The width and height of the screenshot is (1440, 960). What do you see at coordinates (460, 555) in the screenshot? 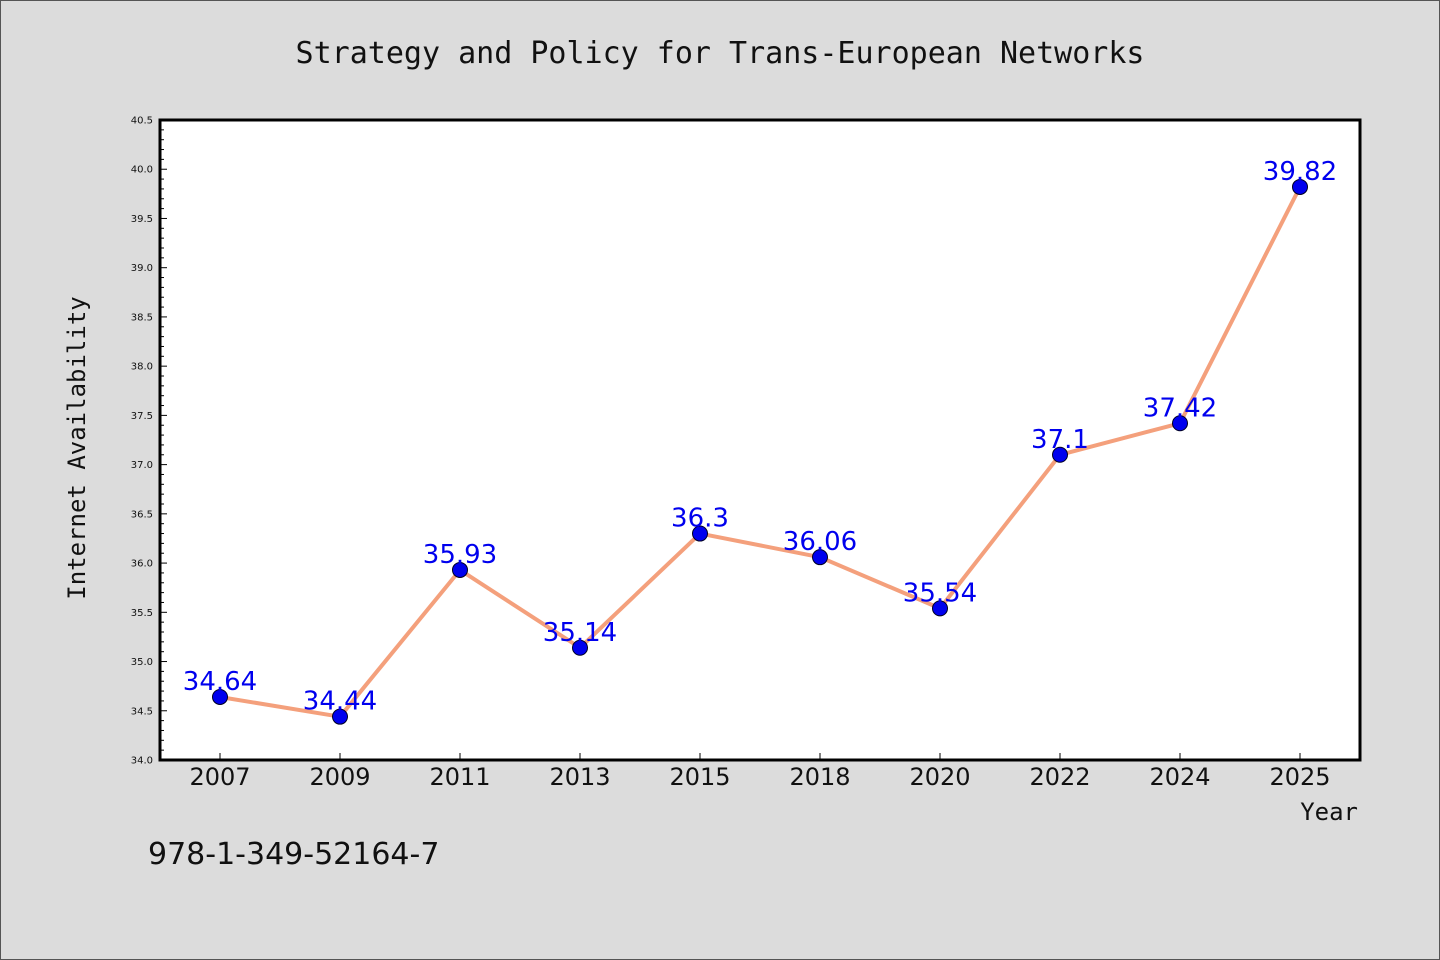
I see `data-label: 35.93` at bounding box center [460, 555].